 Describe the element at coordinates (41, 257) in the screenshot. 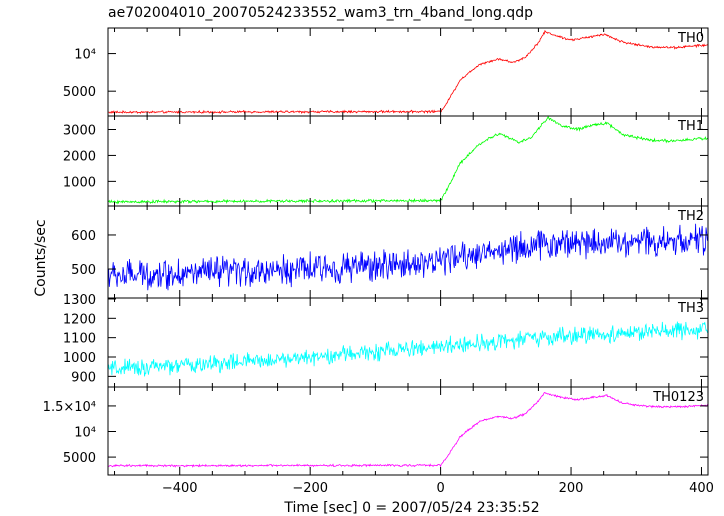

I see `y-axis-label: Counts/sec` at that location.